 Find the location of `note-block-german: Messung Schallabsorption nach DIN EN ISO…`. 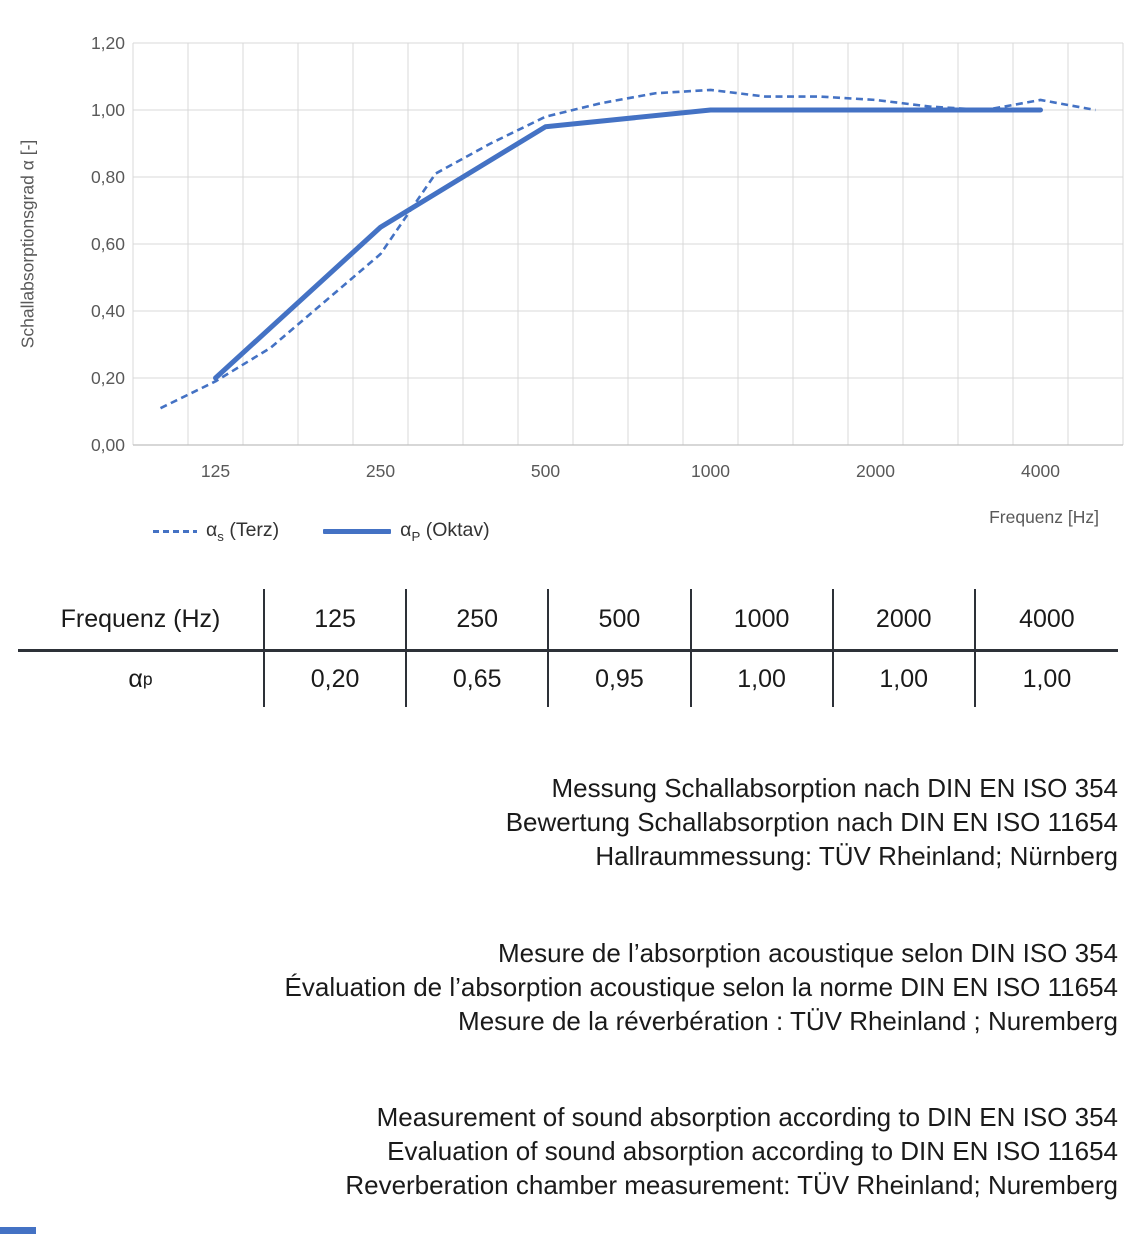

note-block-german: Messung Schallabsorption nach DIN EN ISO… is located at coordinates (567, 822).